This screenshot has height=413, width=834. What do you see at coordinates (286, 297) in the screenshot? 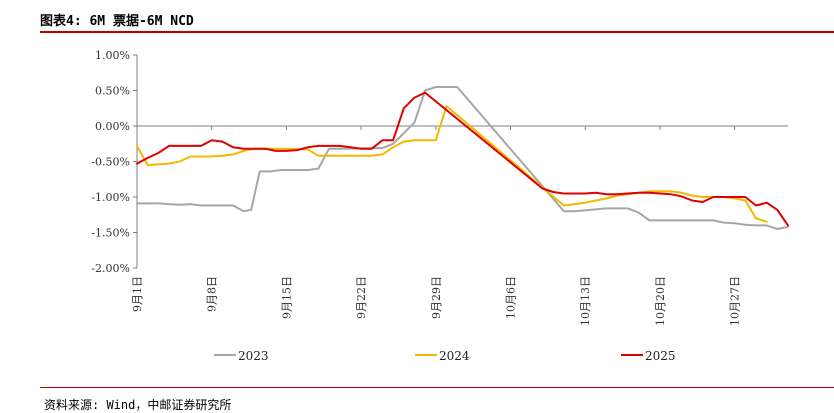
I see `x-tick-label: 9月15日` at bounding box center [286, 297].